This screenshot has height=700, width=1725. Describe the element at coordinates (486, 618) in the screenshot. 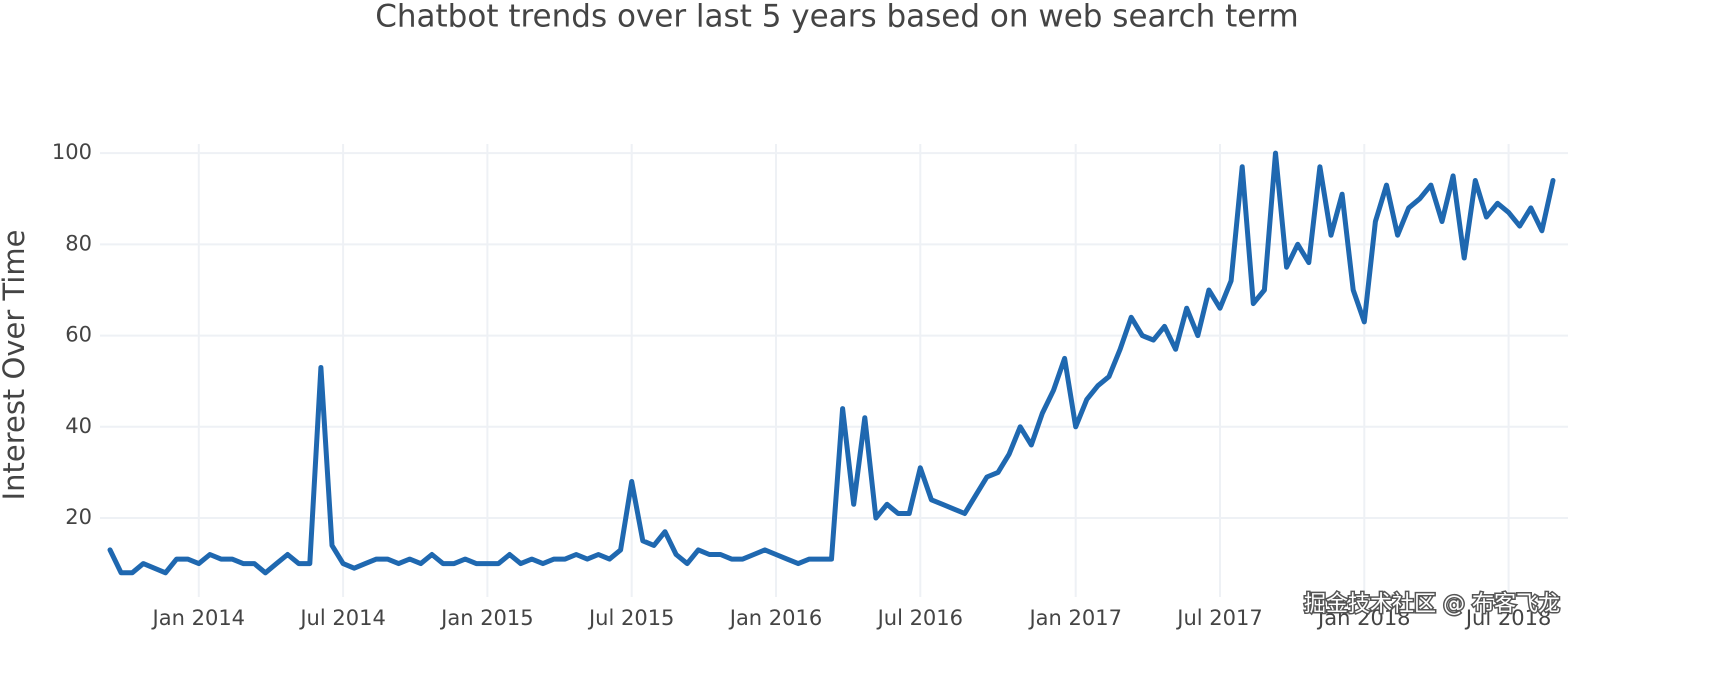

I see `x-tick-label: Jan 2015` at that location.